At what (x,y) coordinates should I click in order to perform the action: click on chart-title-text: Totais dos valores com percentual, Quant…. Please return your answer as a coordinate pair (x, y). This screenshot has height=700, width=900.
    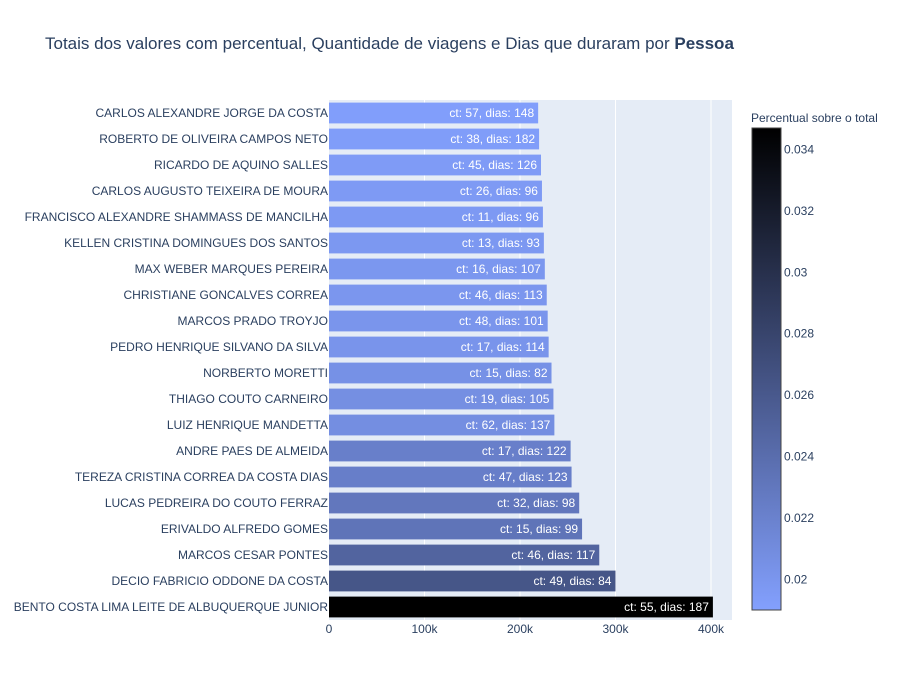
    Looking at the image, I should click on (360, 43).